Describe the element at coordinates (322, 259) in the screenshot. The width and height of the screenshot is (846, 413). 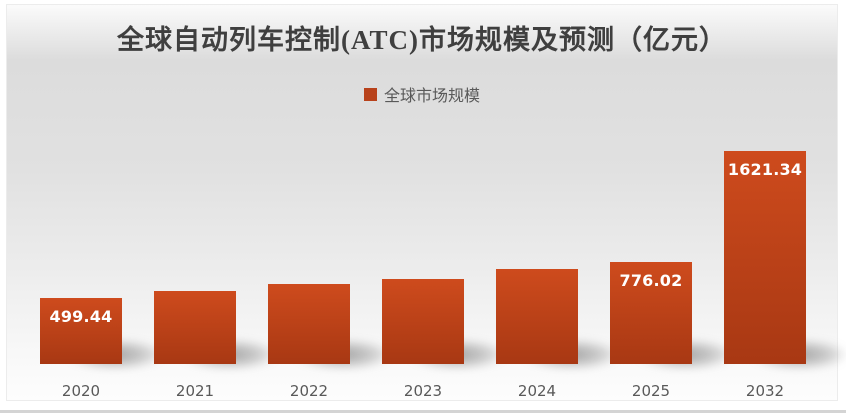
I see `bar-column-2022: 2022` at that location.